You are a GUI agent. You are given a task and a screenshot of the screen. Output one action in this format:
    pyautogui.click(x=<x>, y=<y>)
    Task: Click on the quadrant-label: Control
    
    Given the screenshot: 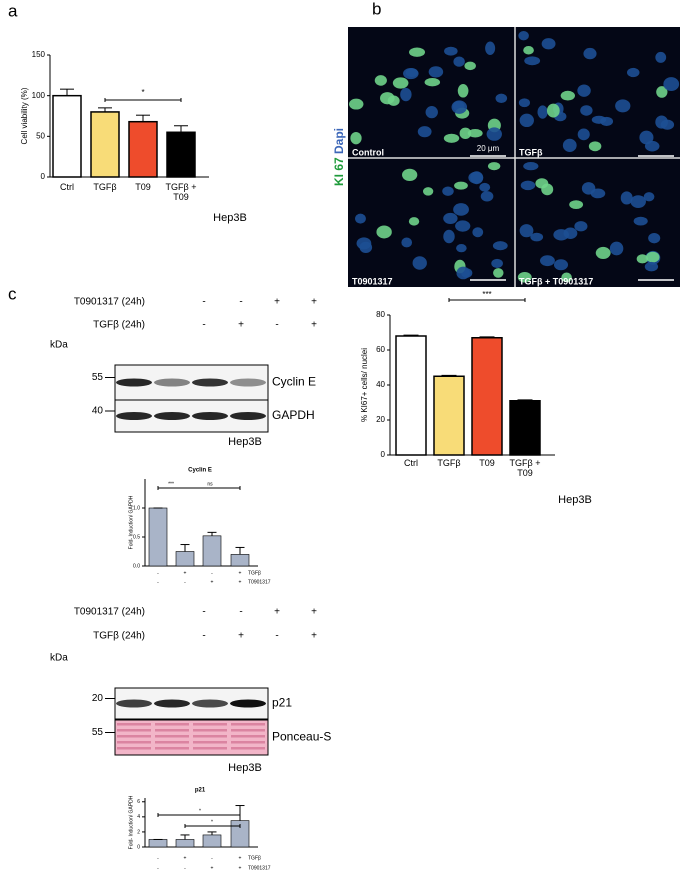 What is the action you would take?
    pyautogui.click(x=368, y=152)
    